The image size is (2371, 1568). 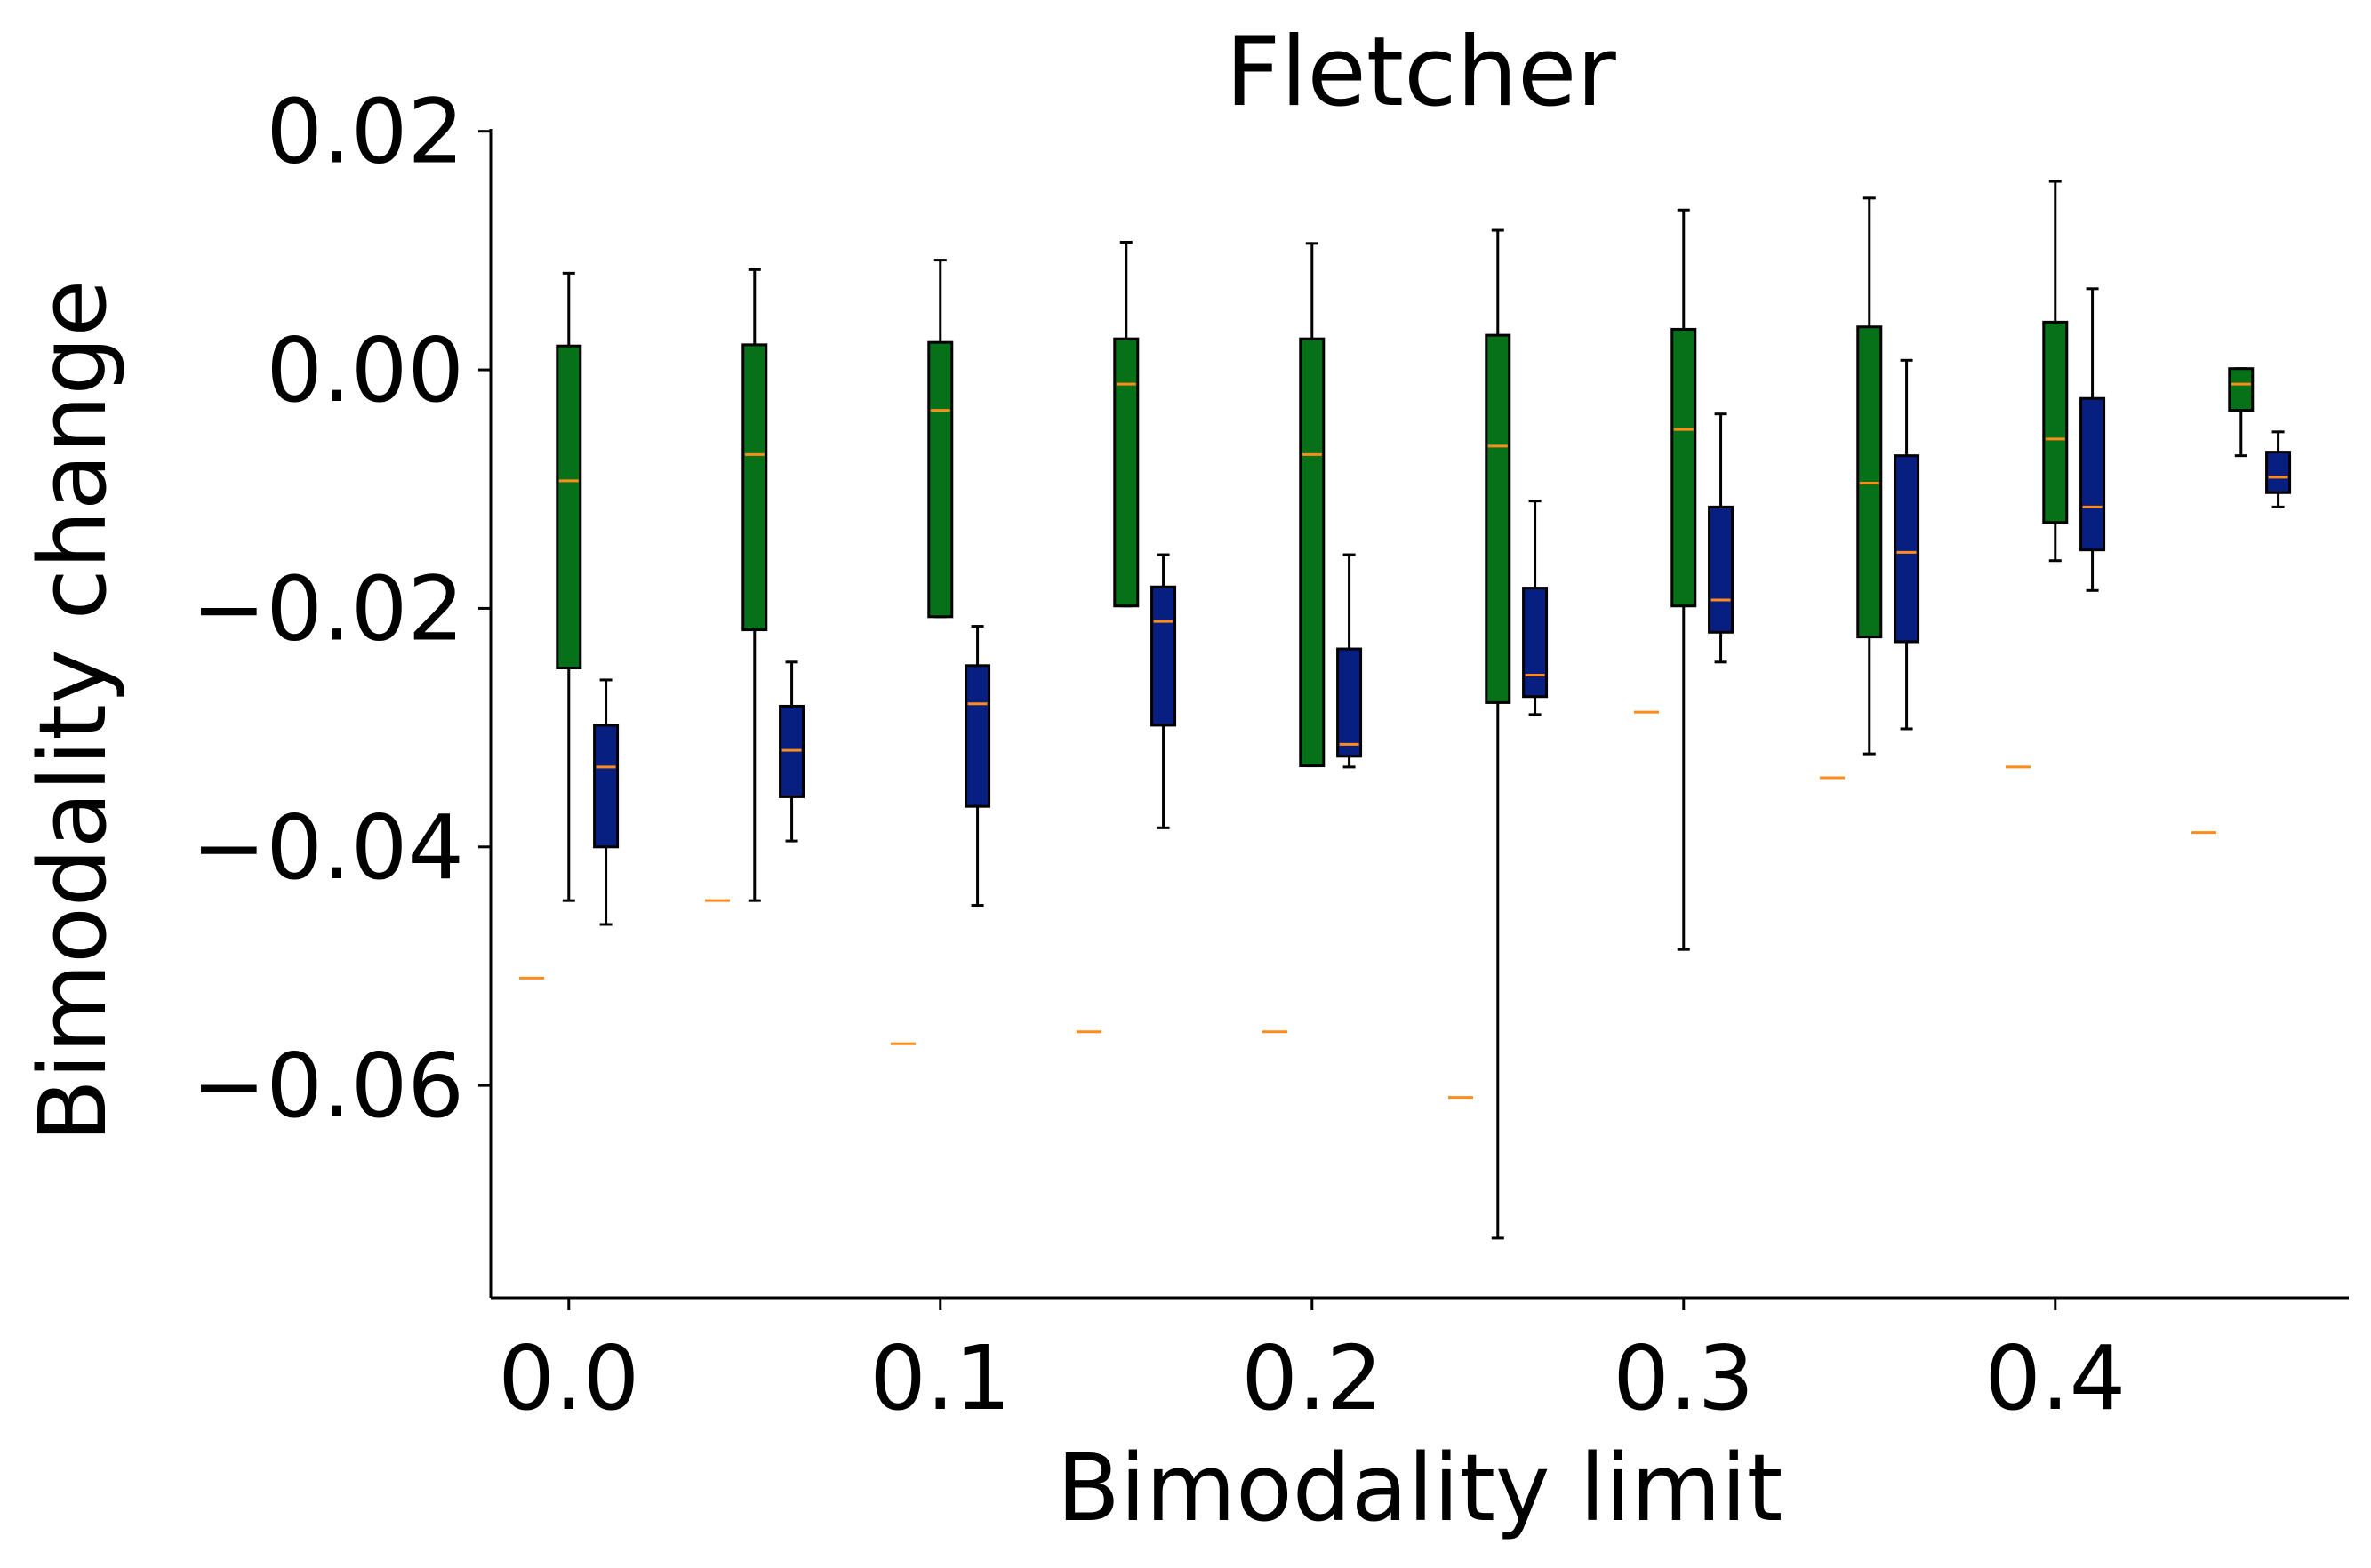 I want to click on y-tick-label: 0.00, so click(x=365, y=370).